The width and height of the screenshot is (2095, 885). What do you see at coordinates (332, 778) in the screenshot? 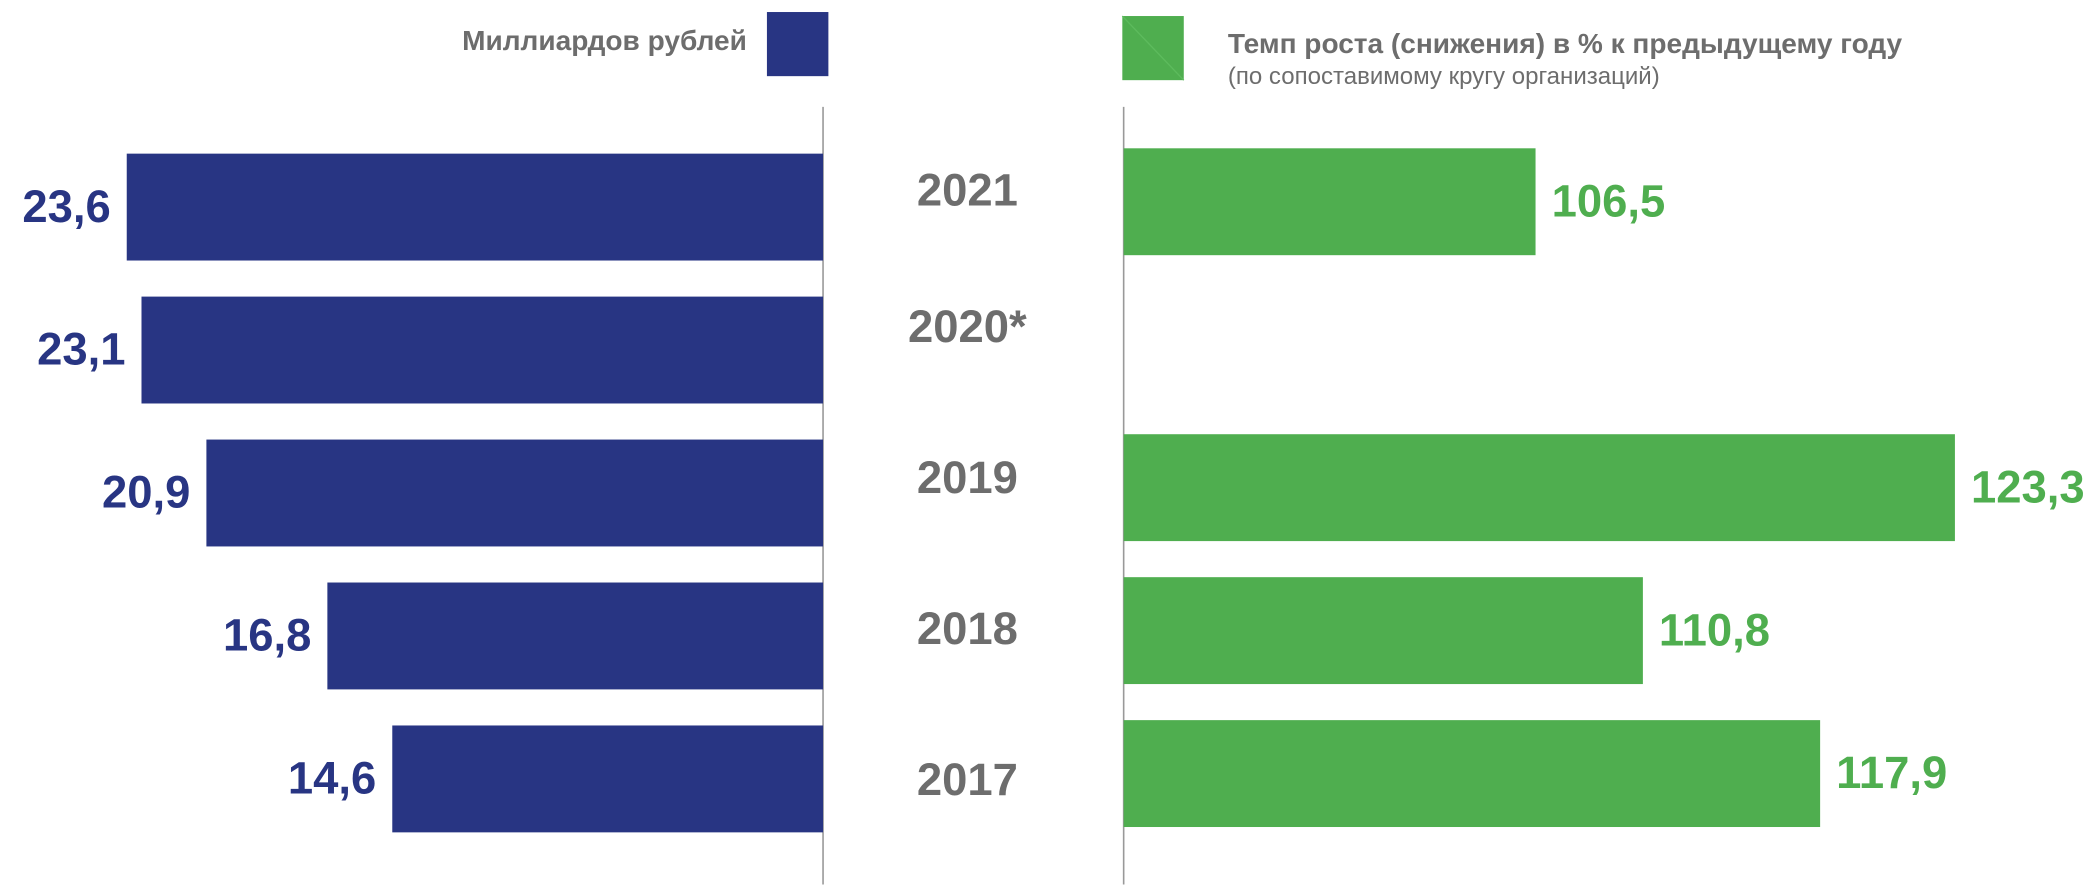
I see `value-label: 14,6` at bounding box center [332, 778].